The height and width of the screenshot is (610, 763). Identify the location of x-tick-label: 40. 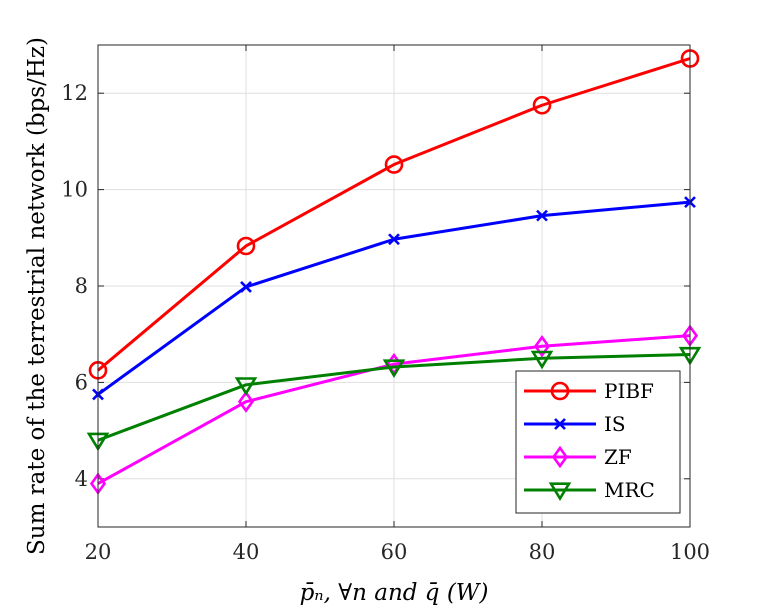
(246, 552).